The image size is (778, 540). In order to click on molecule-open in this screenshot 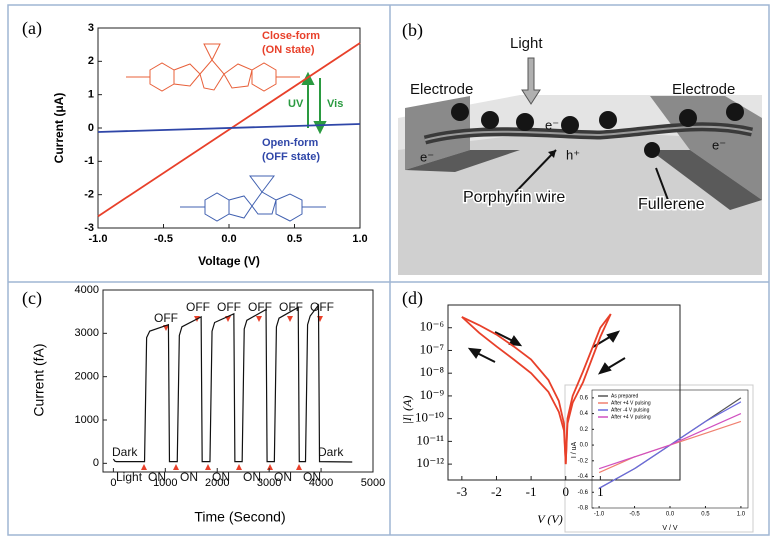, I will do `click(253, 198)`.